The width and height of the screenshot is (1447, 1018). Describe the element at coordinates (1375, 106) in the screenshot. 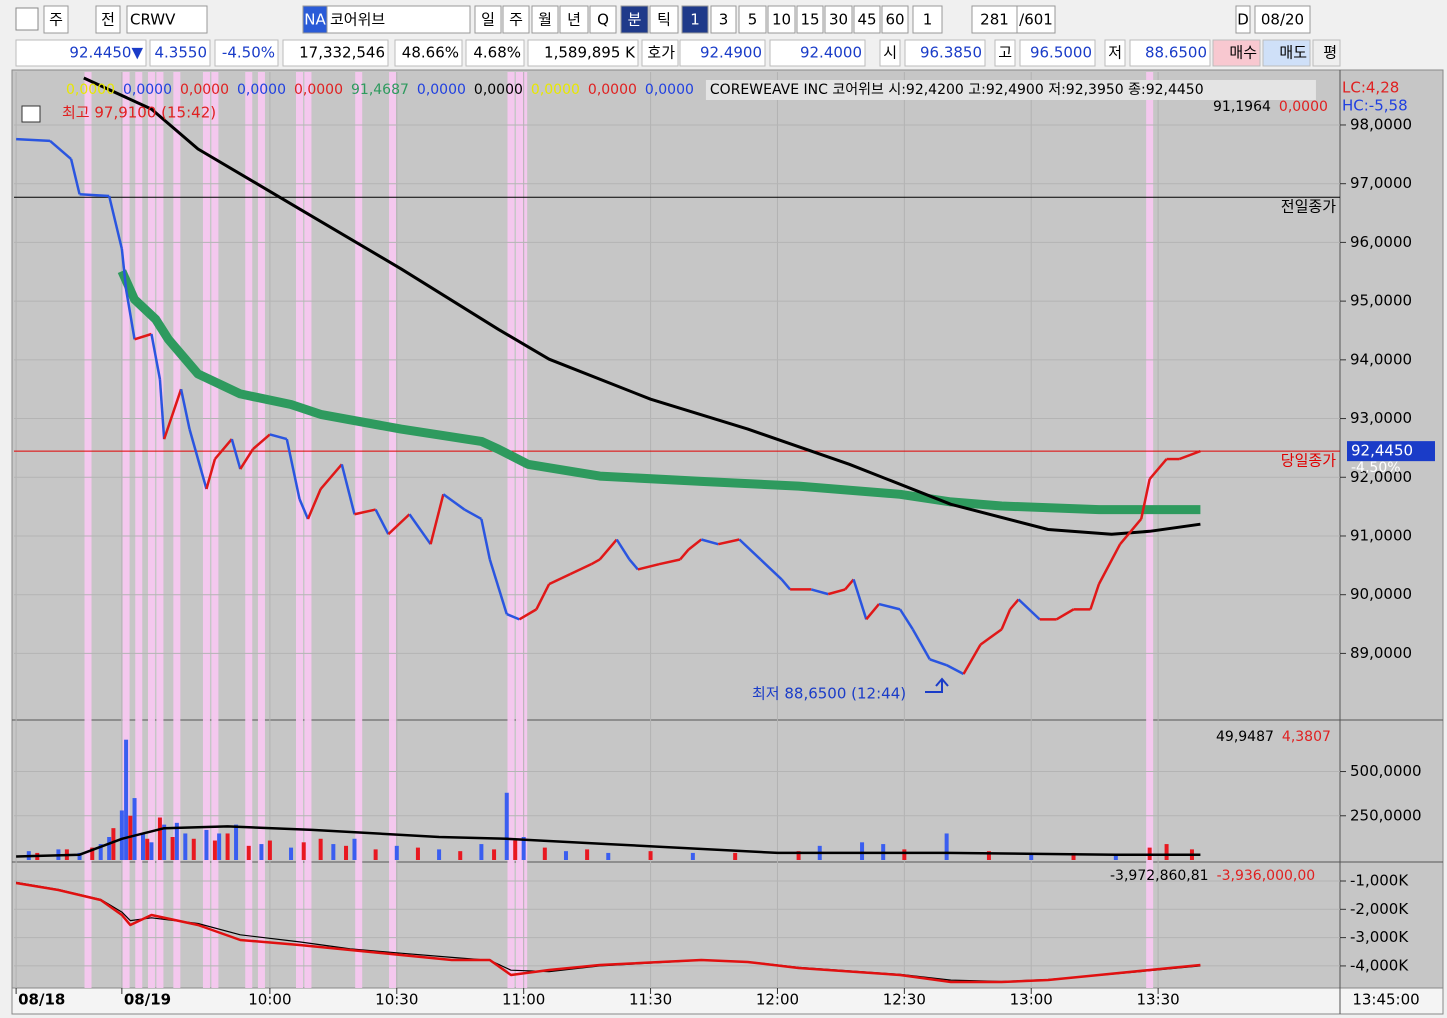

I see `hc-label: HC:-5,58` at that location.